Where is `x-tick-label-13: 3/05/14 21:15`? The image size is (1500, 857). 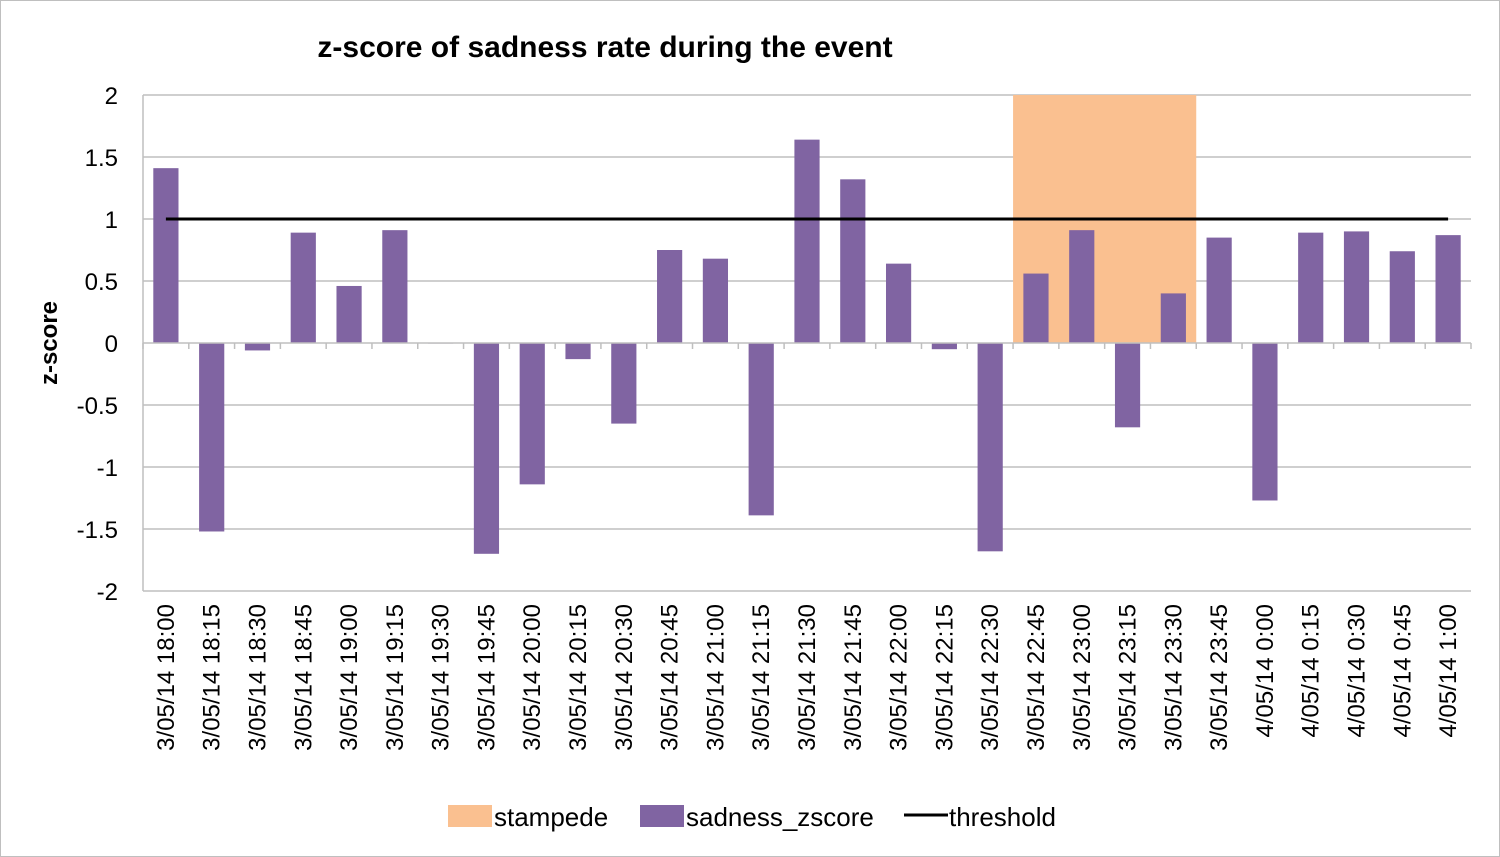 x-tick-label-13: 3/05/14 21:15 is located at coordinates (761, 677).